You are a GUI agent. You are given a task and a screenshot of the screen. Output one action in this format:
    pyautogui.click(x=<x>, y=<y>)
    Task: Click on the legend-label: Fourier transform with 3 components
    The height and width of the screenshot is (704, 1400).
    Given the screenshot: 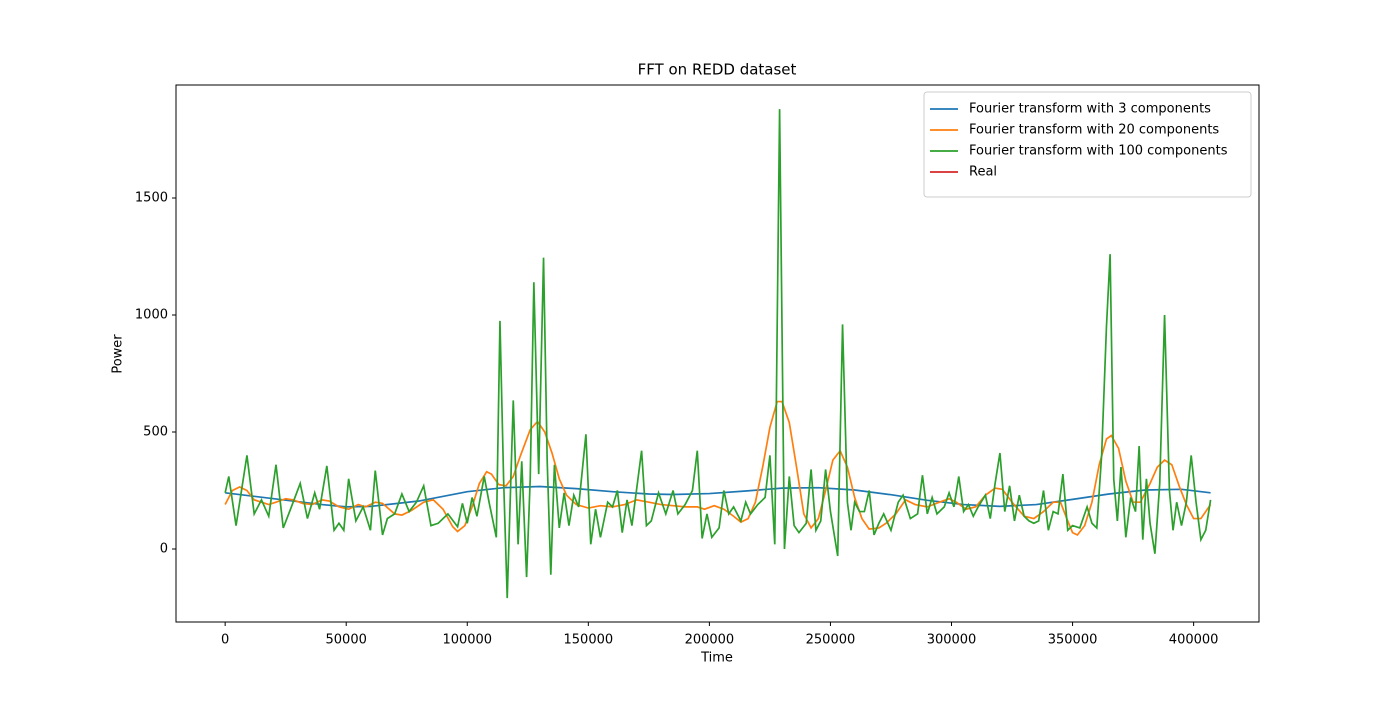 What is the action you would take?
    pyautogui.click(x=1090, y=109)
    